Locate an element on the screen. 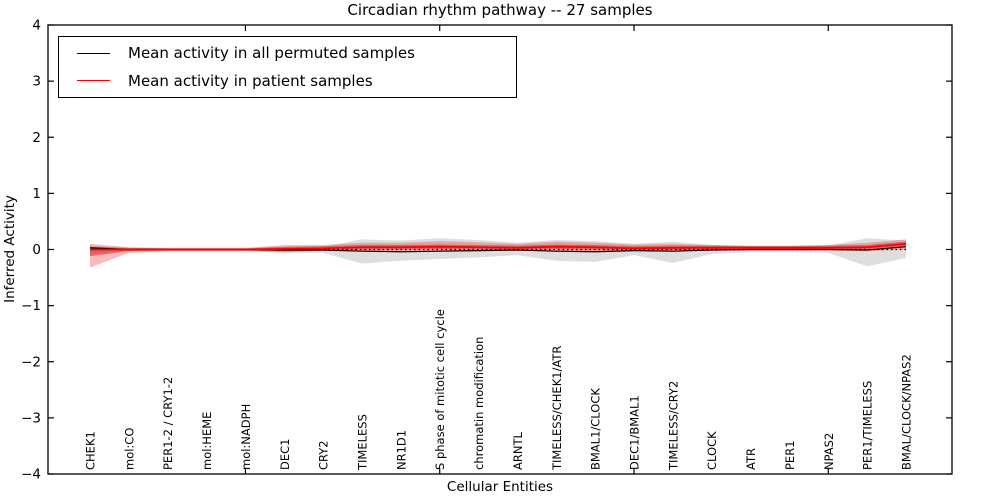 This screenshot has width=1000, height=500. y-tick-label: −2 is located at coordinates (31, 362).